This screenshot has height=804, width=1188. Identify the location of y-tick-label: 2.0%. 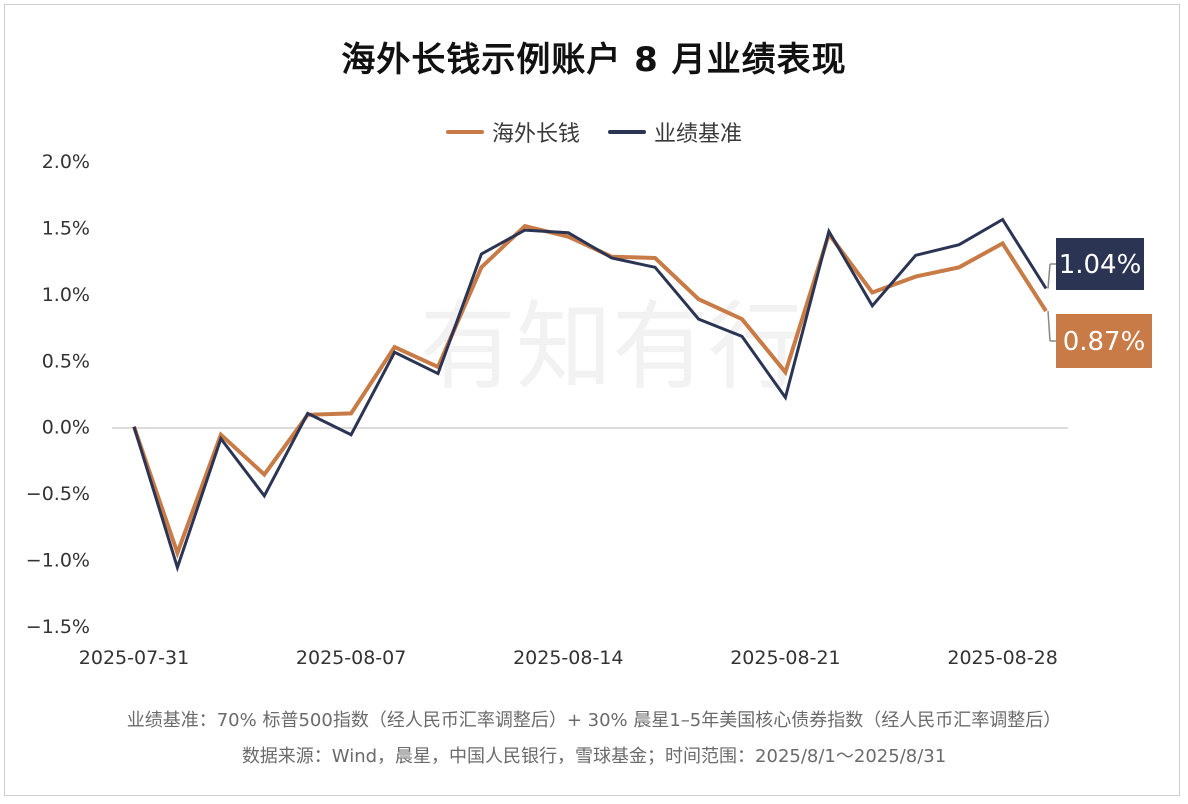
(66, 162).